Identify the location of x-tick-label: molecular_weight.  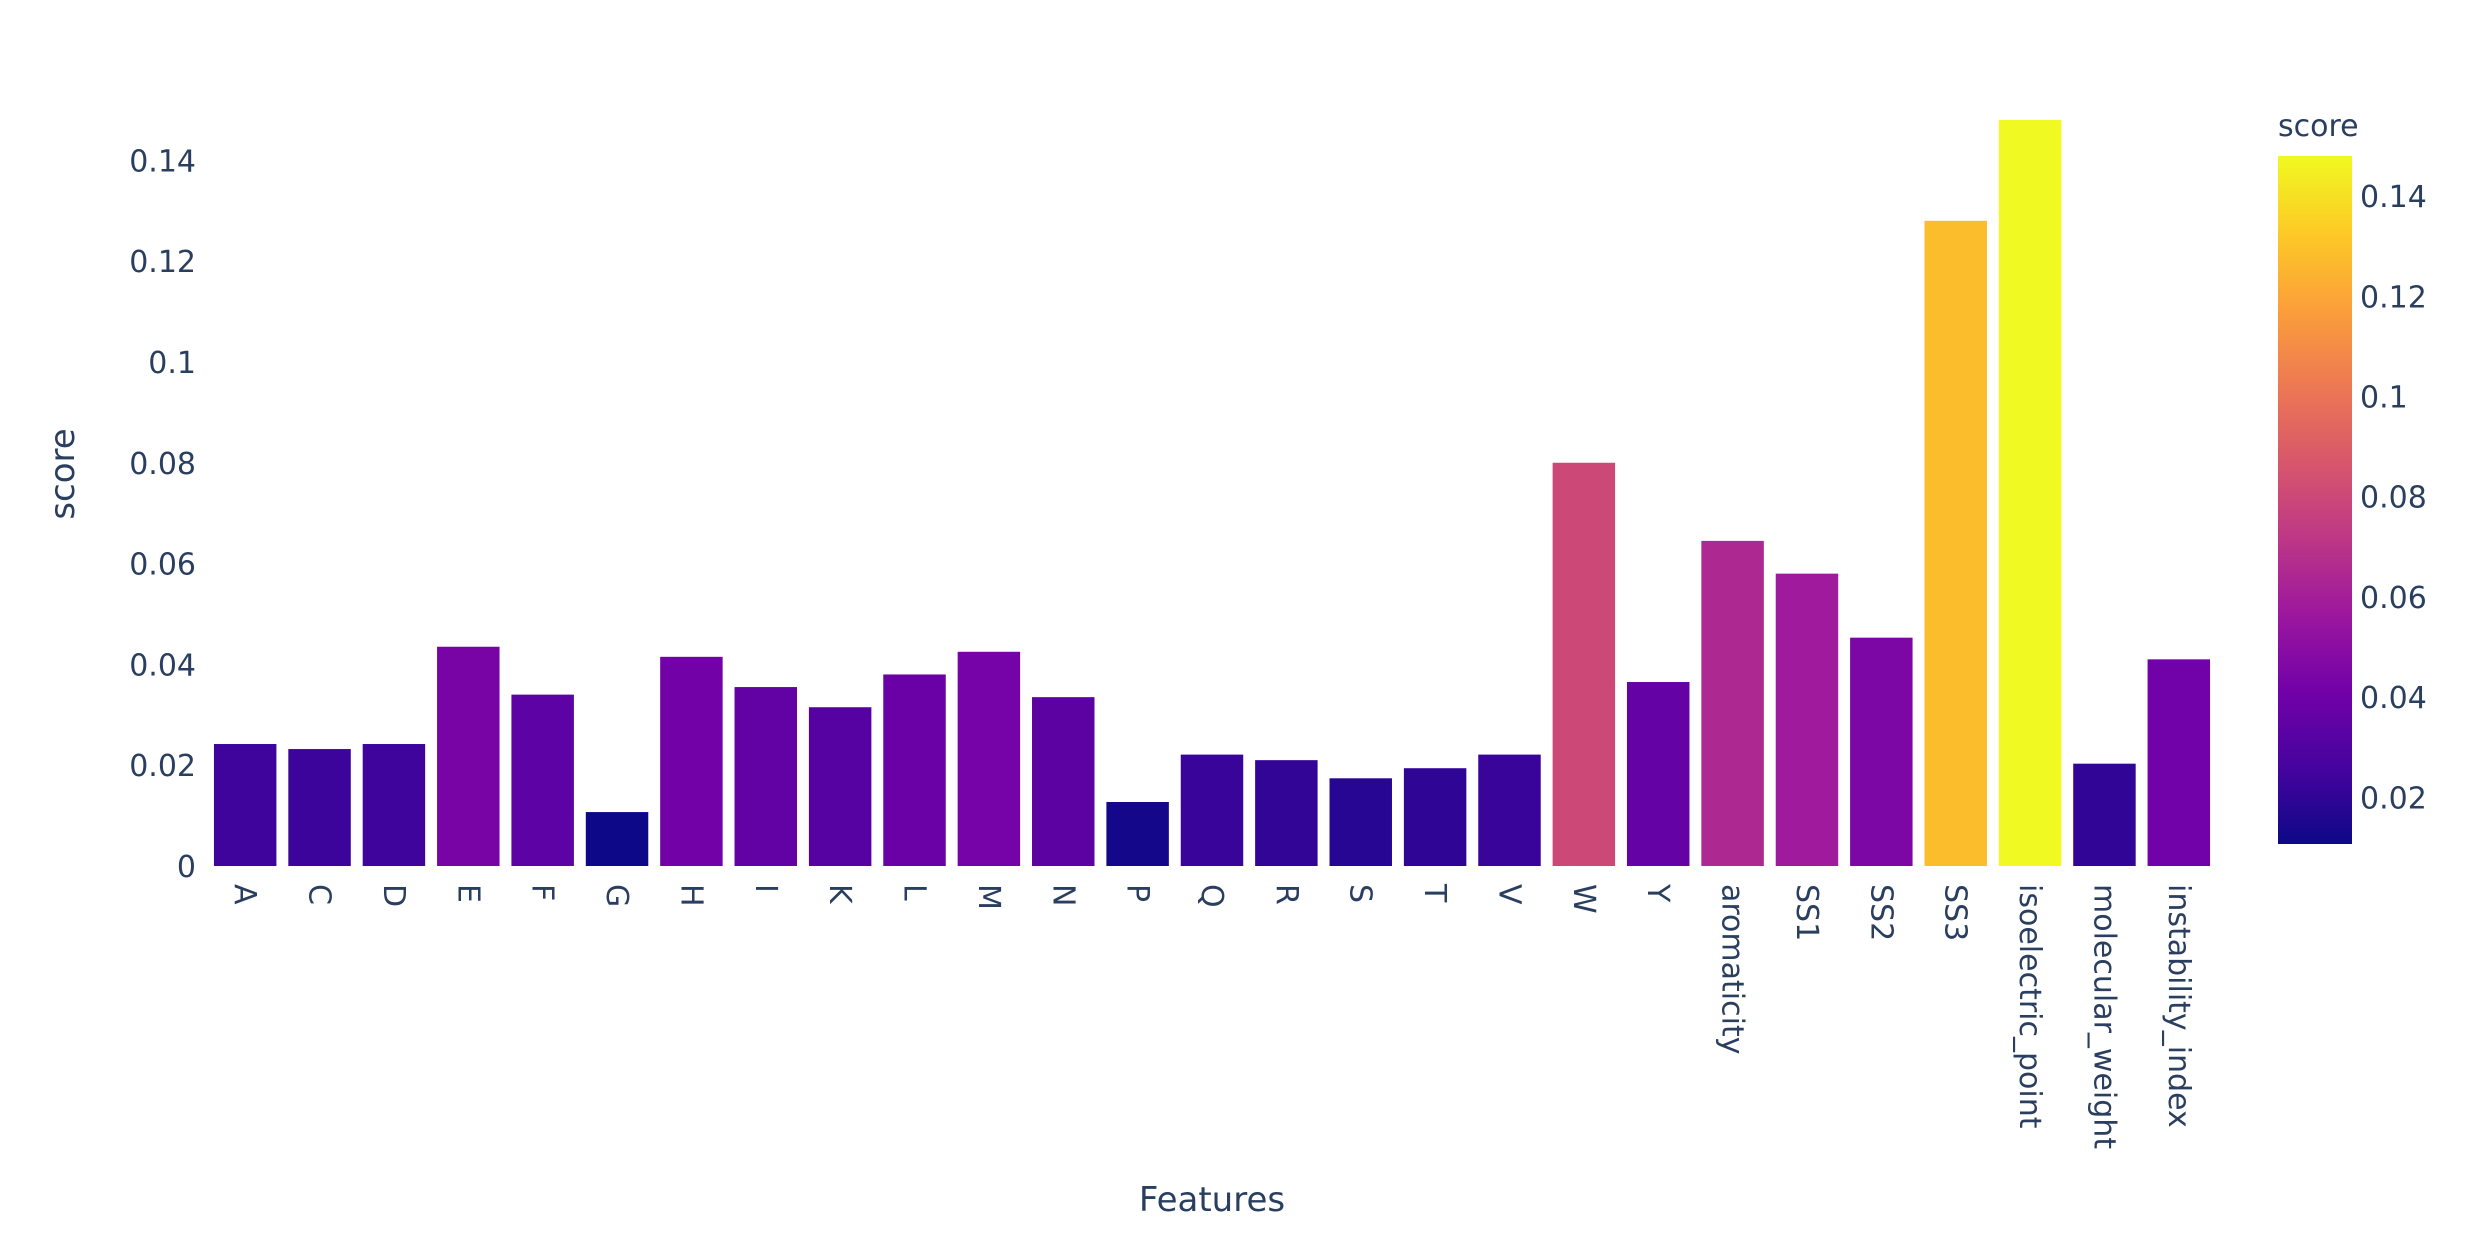
(2103, 1016).